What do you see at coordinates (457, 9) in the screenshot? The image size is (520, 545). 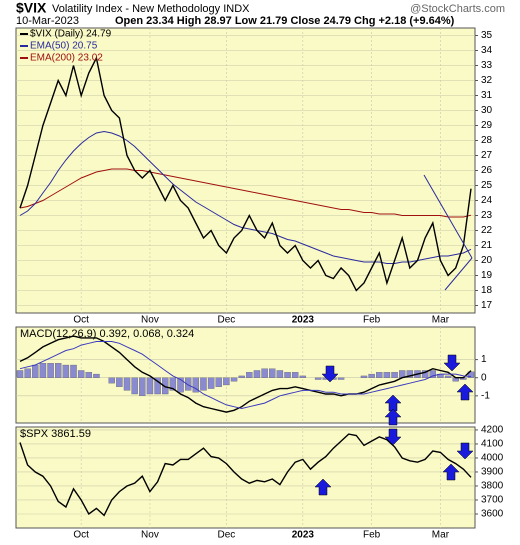 I see `source: @StockCharts.com` at bounding box center [457, 9].